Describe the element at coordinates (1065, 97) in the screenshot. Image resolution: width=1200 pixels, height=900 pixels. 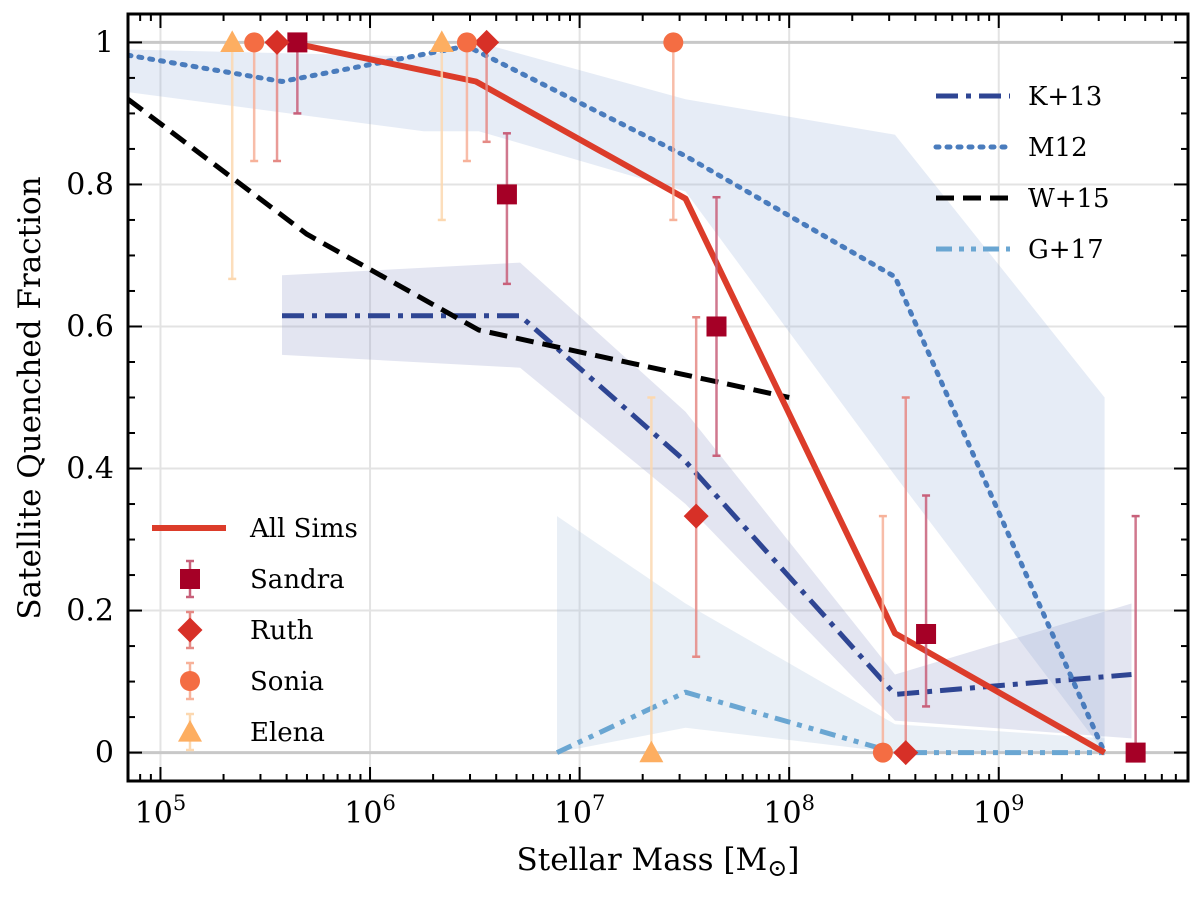
I see `legend-label-k-13: K+13` at that location.